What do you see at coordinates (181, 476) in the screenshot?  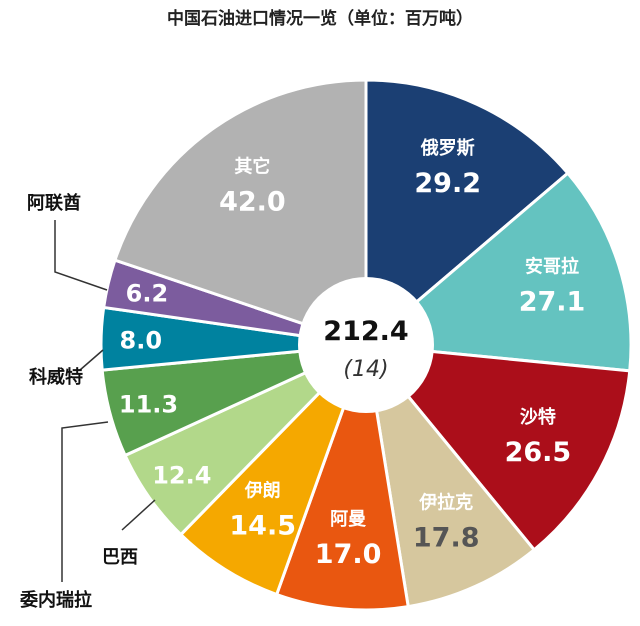 I see `slice-value-label: 12.4` at bounding box center [181, 476].